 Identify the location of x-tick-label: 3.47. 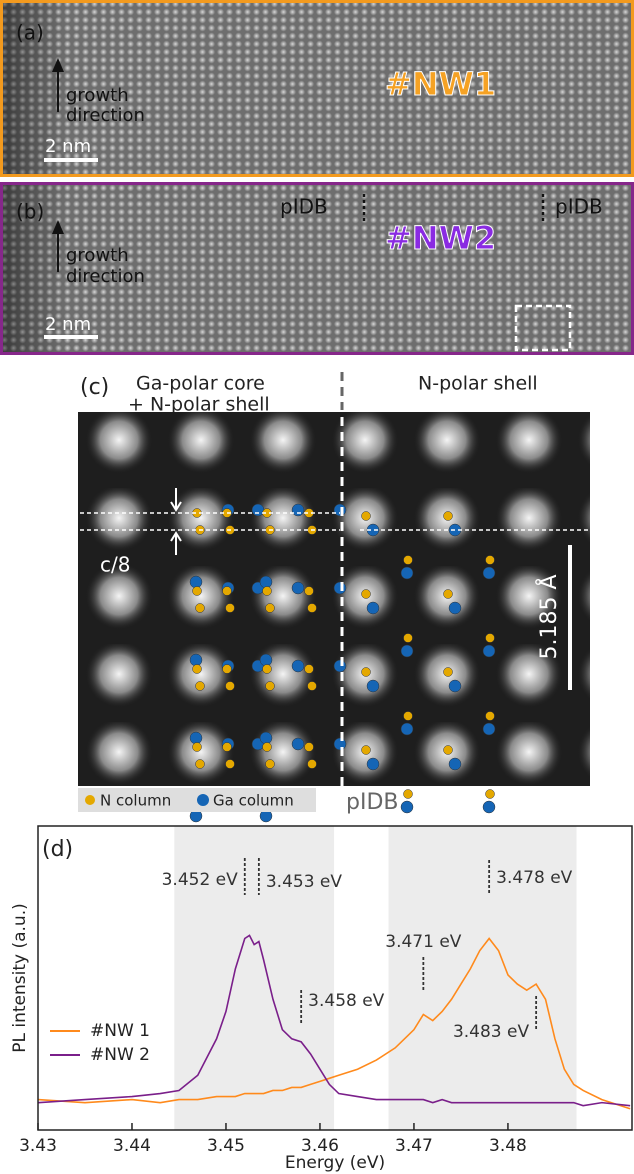
(414, 1146).